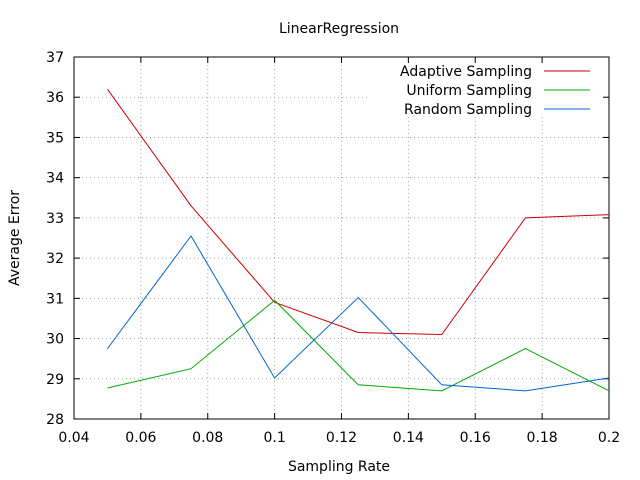 This screenshot has height=480, width=640. What do you see at coordinates (469, 91) in the screenshot?
I see `legend-label-2: Uniform Sampling` at bounding box center [469, 91].